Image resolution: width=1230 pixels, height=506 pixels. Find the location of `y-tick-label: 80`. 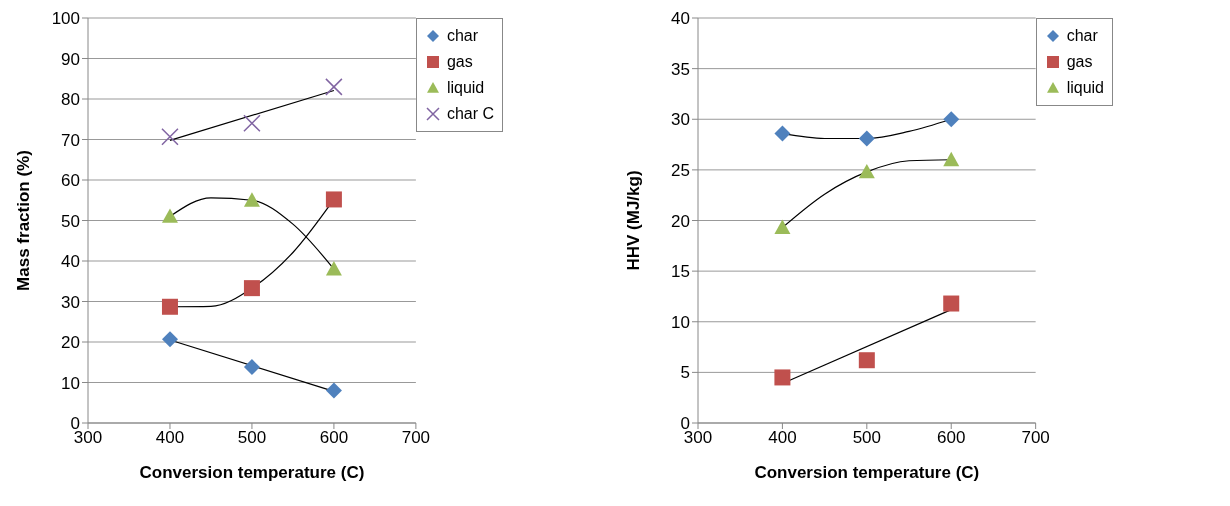

y-tick-label: 80 is located at coordinates (70, 100).